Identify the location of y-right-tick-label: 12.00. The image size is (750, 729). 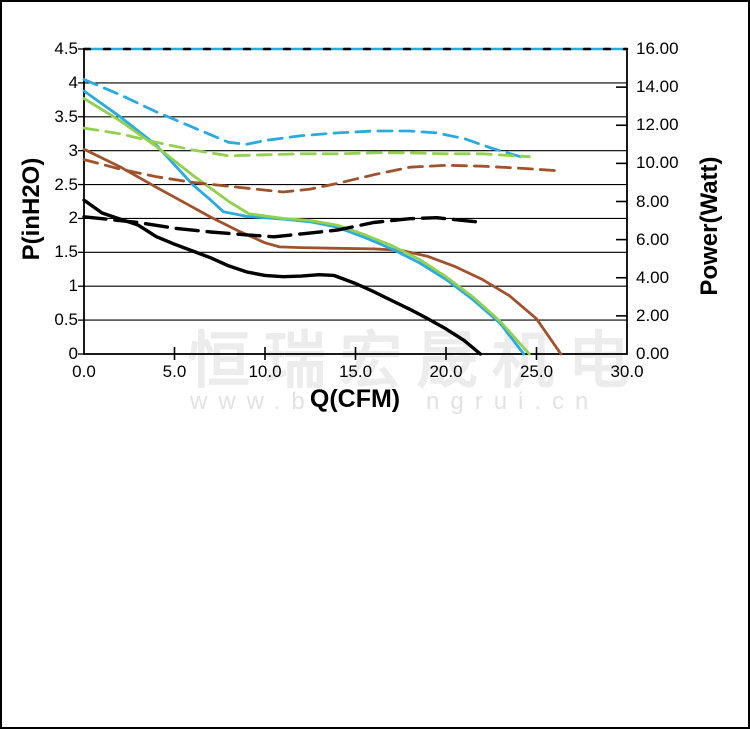
(657, 125).